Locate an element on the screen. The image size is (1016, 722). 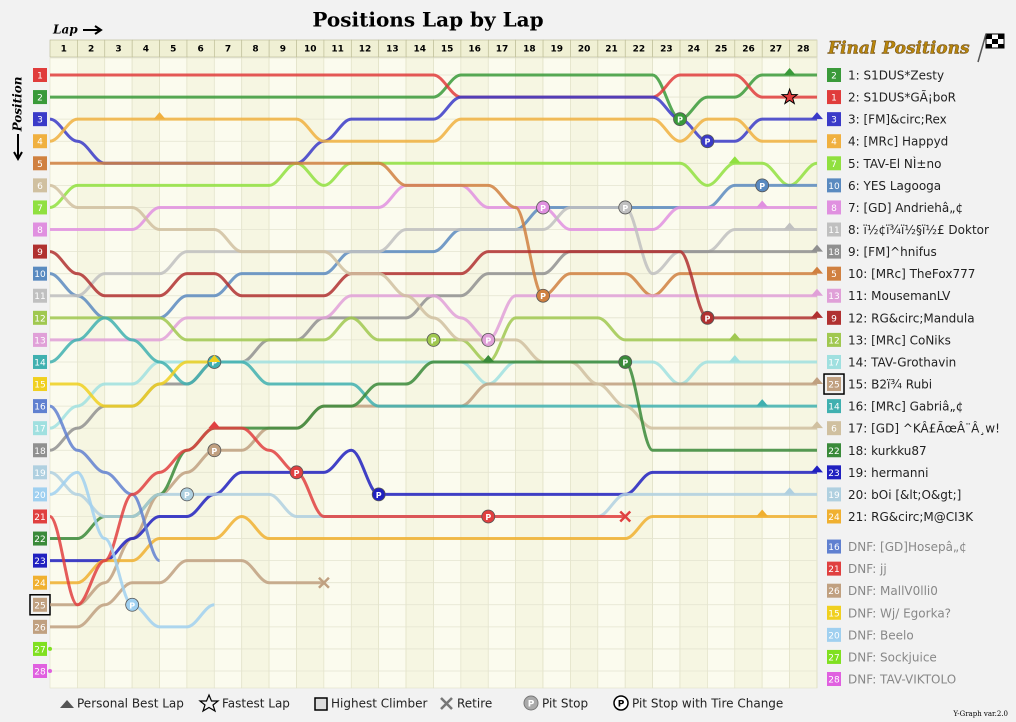
key-label: Highest Climber is located at coordinates (379, 704).